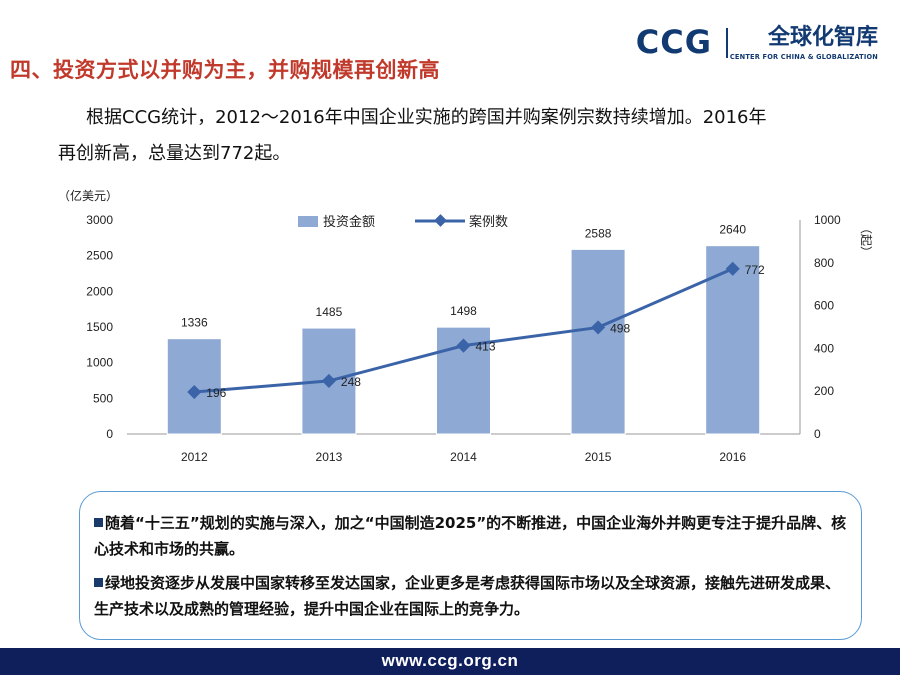 This screenshot has height=675, width=900. Describe the element at coordinates (598, 341) in the screenshot. I see `bar-2015` at that location.